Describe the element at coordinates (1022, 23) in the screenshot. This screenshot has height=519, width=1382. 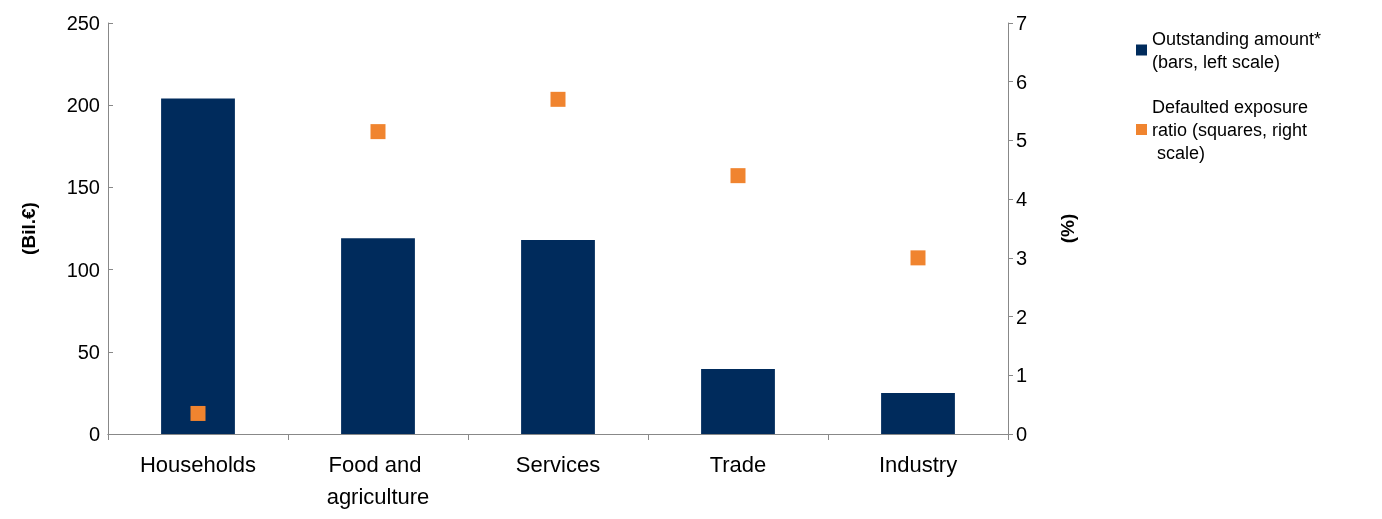
I see `y2-tick-label: 7` at that location.